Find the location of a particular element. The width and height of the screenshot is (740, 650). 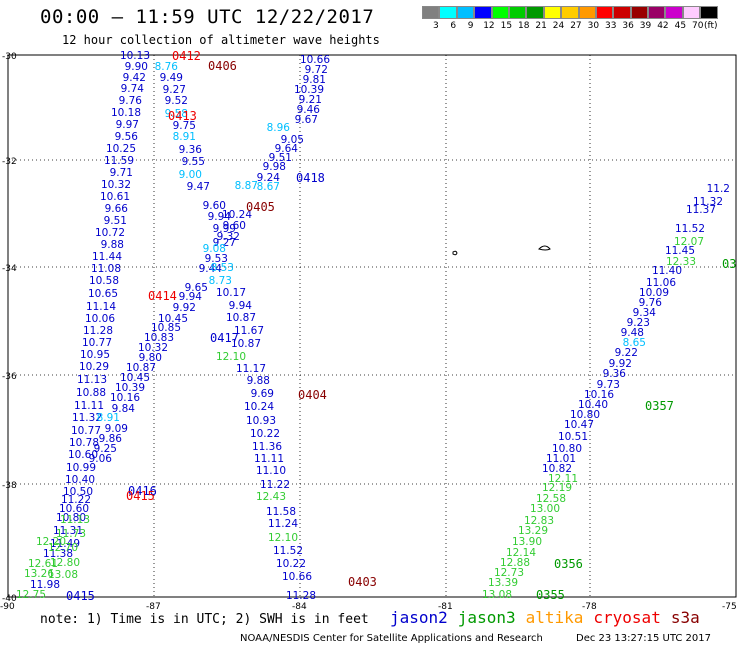

wave-height-value: 8.91 is located at coordinates (184, 137).